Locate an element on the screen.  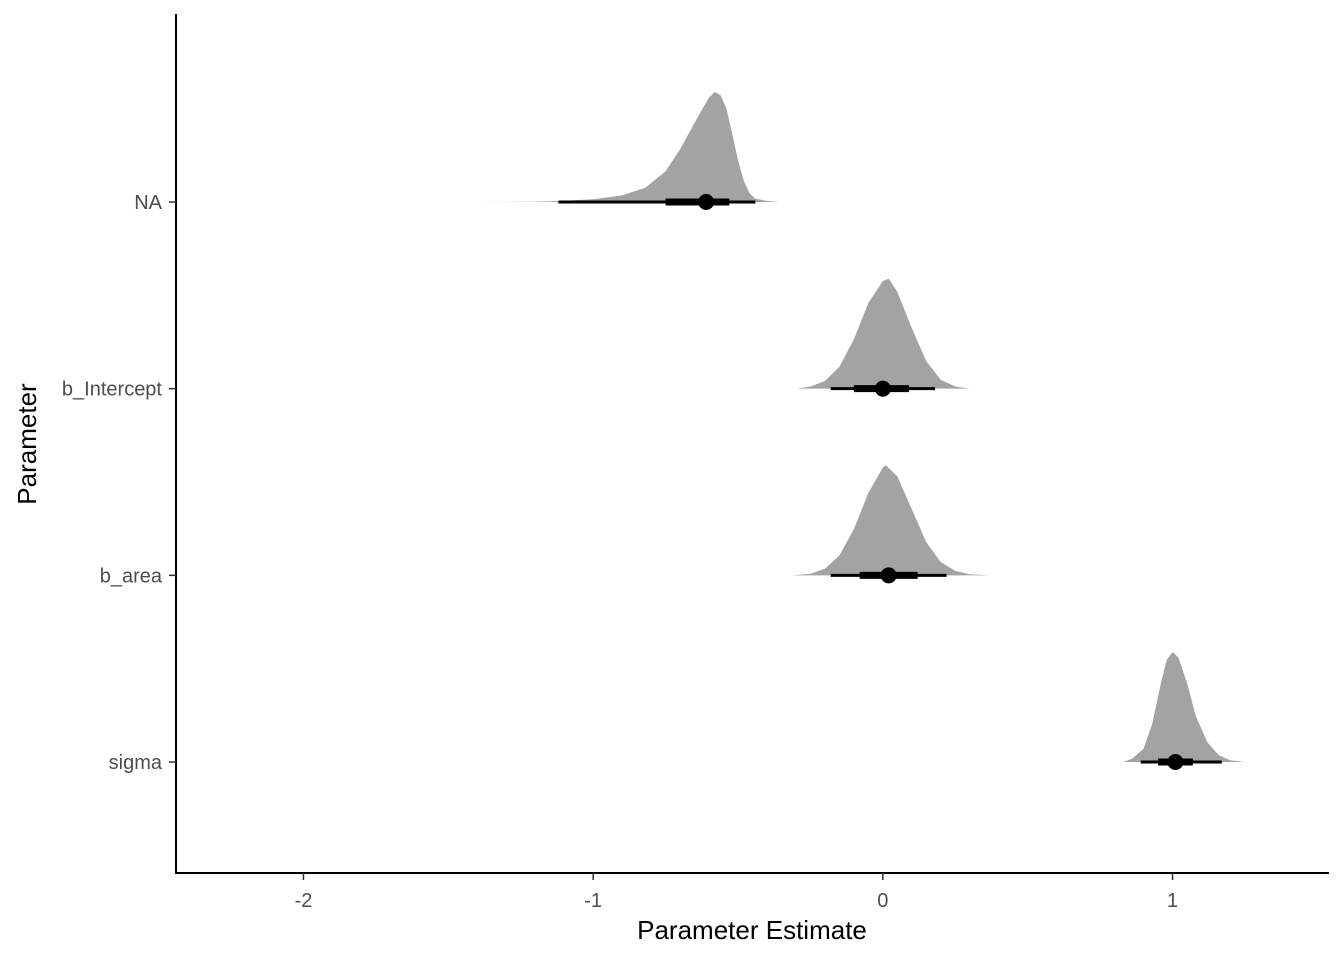
median-point-sigma is located at coordinates (1175, 762).